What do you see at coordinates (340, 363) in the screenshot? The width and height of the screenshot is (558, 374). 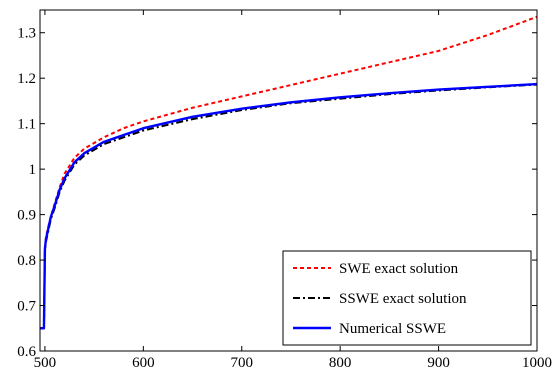 I see `x-tick-label: 800` at bounding box center [340, 363].